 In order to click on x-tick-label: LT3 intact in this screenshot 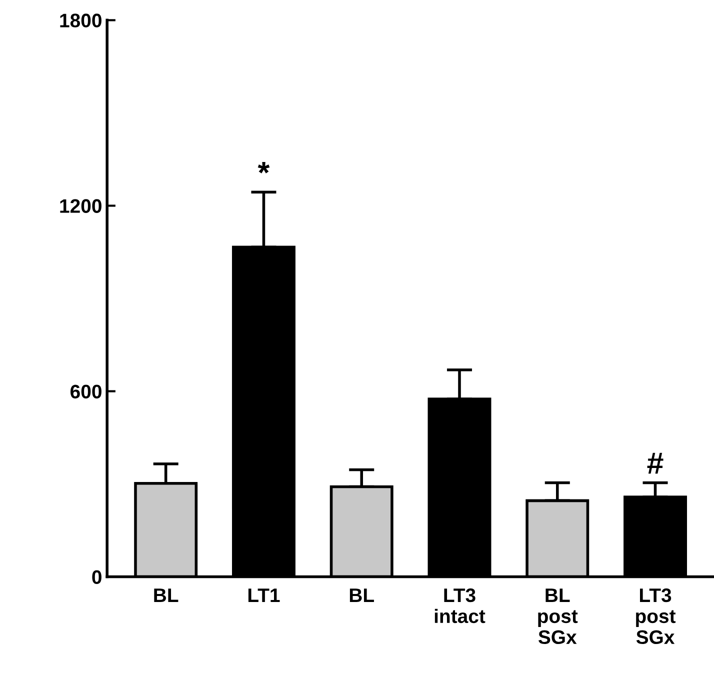, I will do `click(460, 606)`.